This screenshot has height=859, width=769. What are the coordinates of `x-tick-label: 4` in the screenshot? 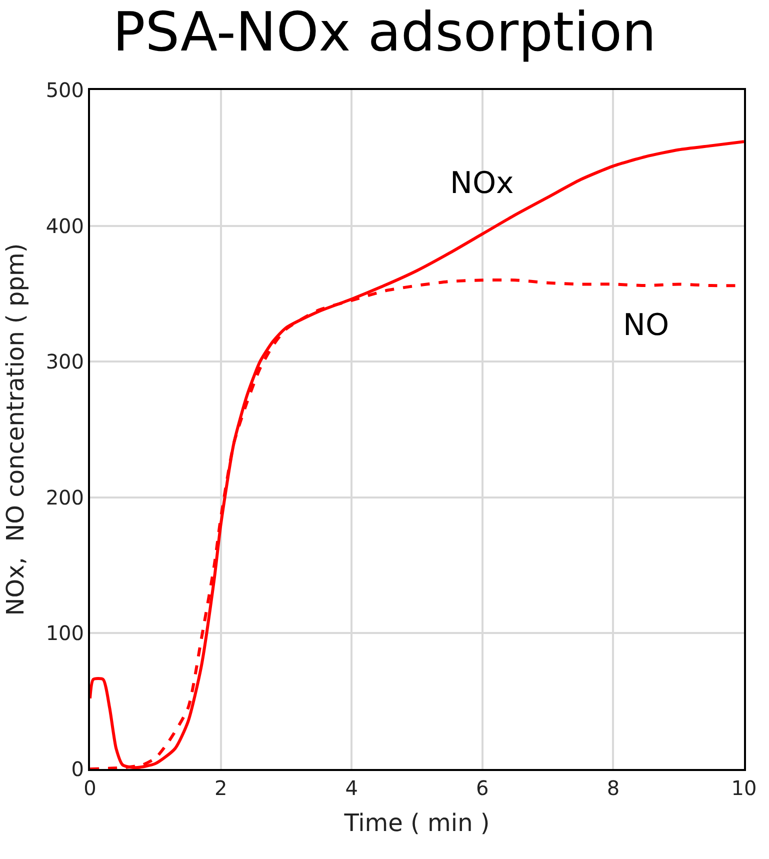 It's located at (351, 788).